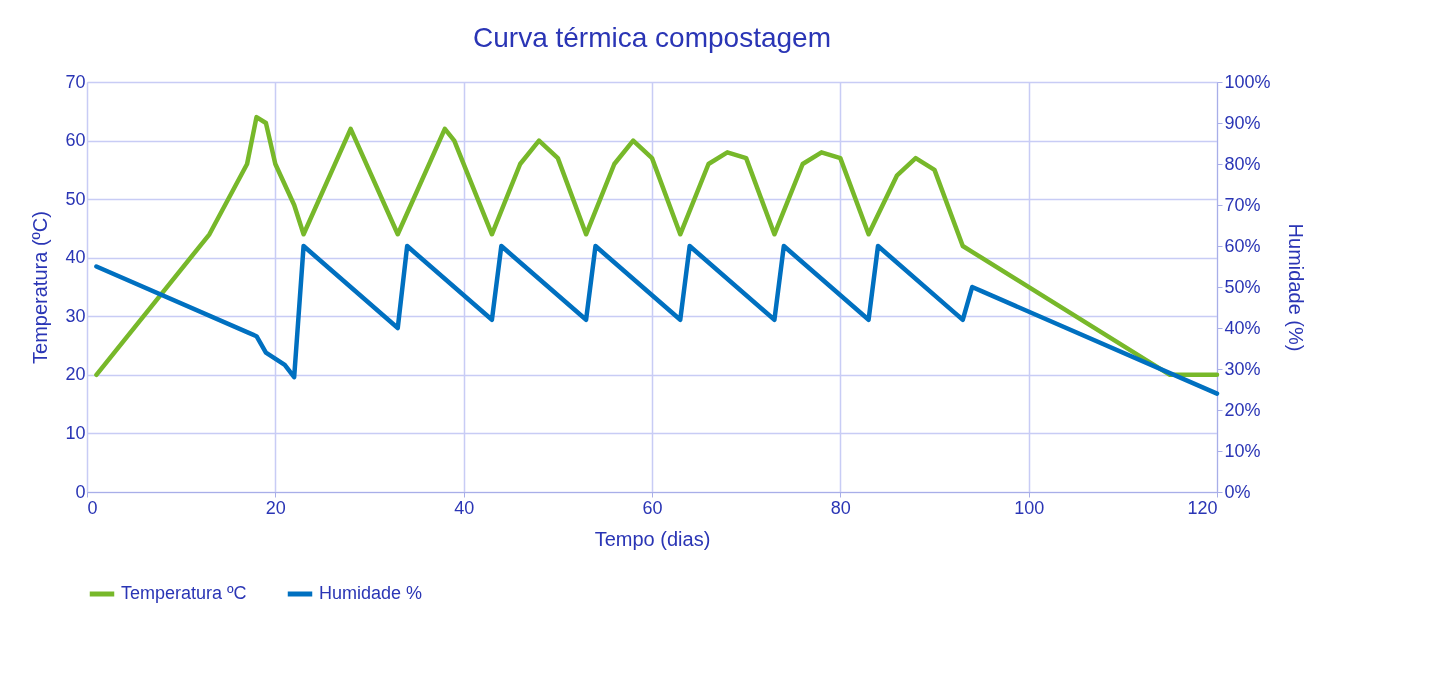 Image resolution: width=1451 pixels, height=699 pixels. What do you see at coordinates (75, 198) in the screenshot?
I see `y-tick-label: 50` at bounding box center [75, 198].